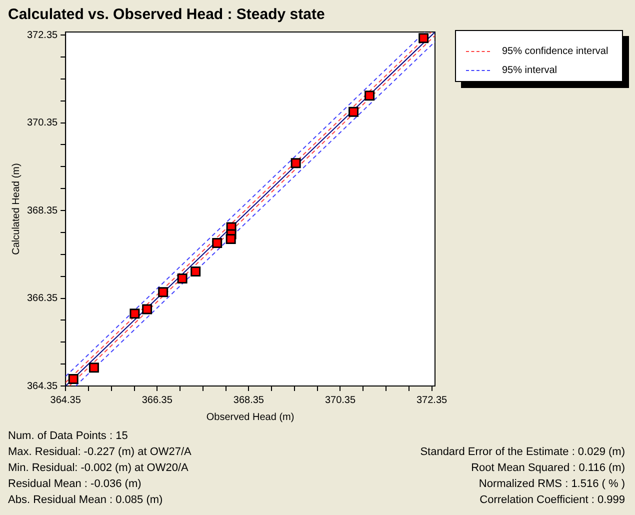 This screenshot has width=635, height=515. Describe the element at coordinates (250, 417) in the screenshot. I see `x-axis-title: Observed Head (m)` at that location.